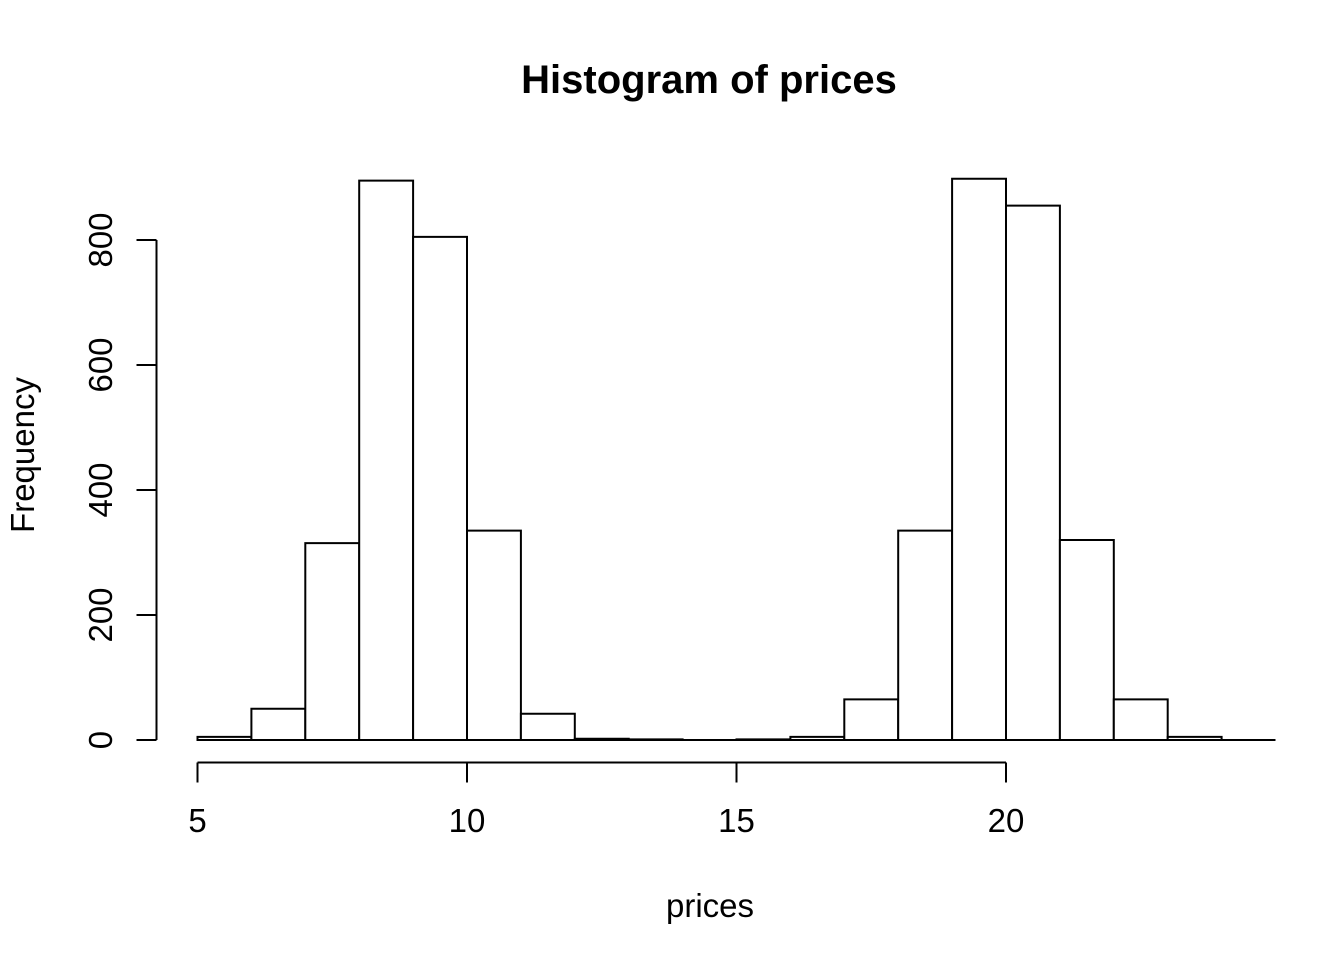 The width and height of the screenshot is (1344, 960). Describe the element at coordinates (467, 820) in the screenshot. I see `x-tick-label: 10` at that location.